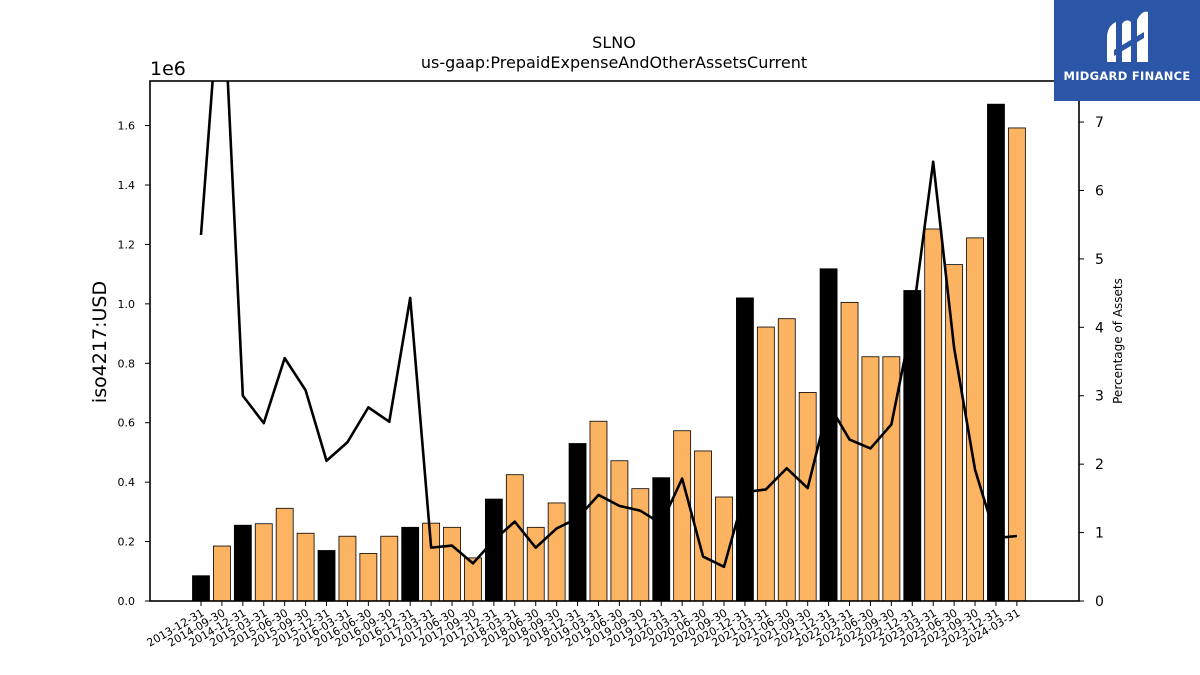 This screenshot has height=675, width=1200. What do you see at coordinates (1099, 260) in the screenshot?
I see `y2-tick-label: 5` at bounding box center [1099, 260].